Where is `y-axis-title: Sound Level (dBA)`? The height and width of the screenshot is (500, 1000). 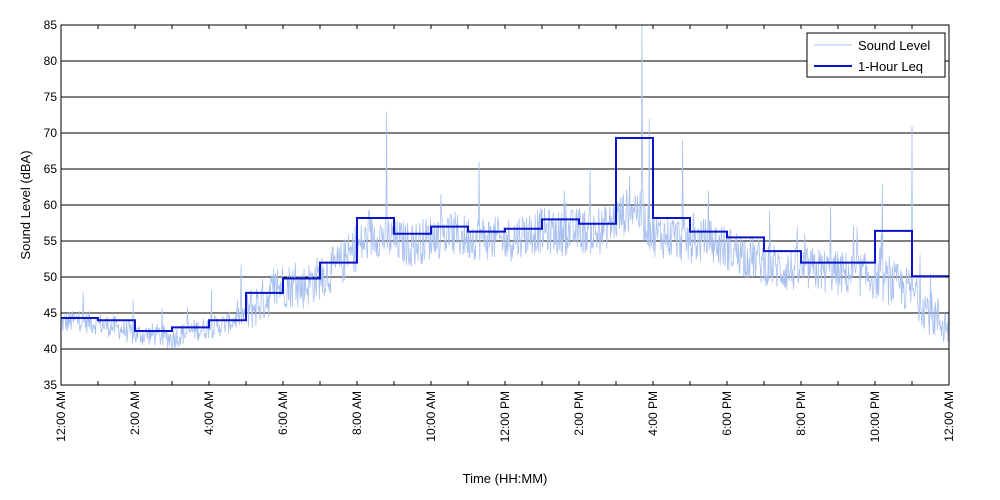
y-axis-title: Sound Level (dBA) is located at coordinates (25, 204).